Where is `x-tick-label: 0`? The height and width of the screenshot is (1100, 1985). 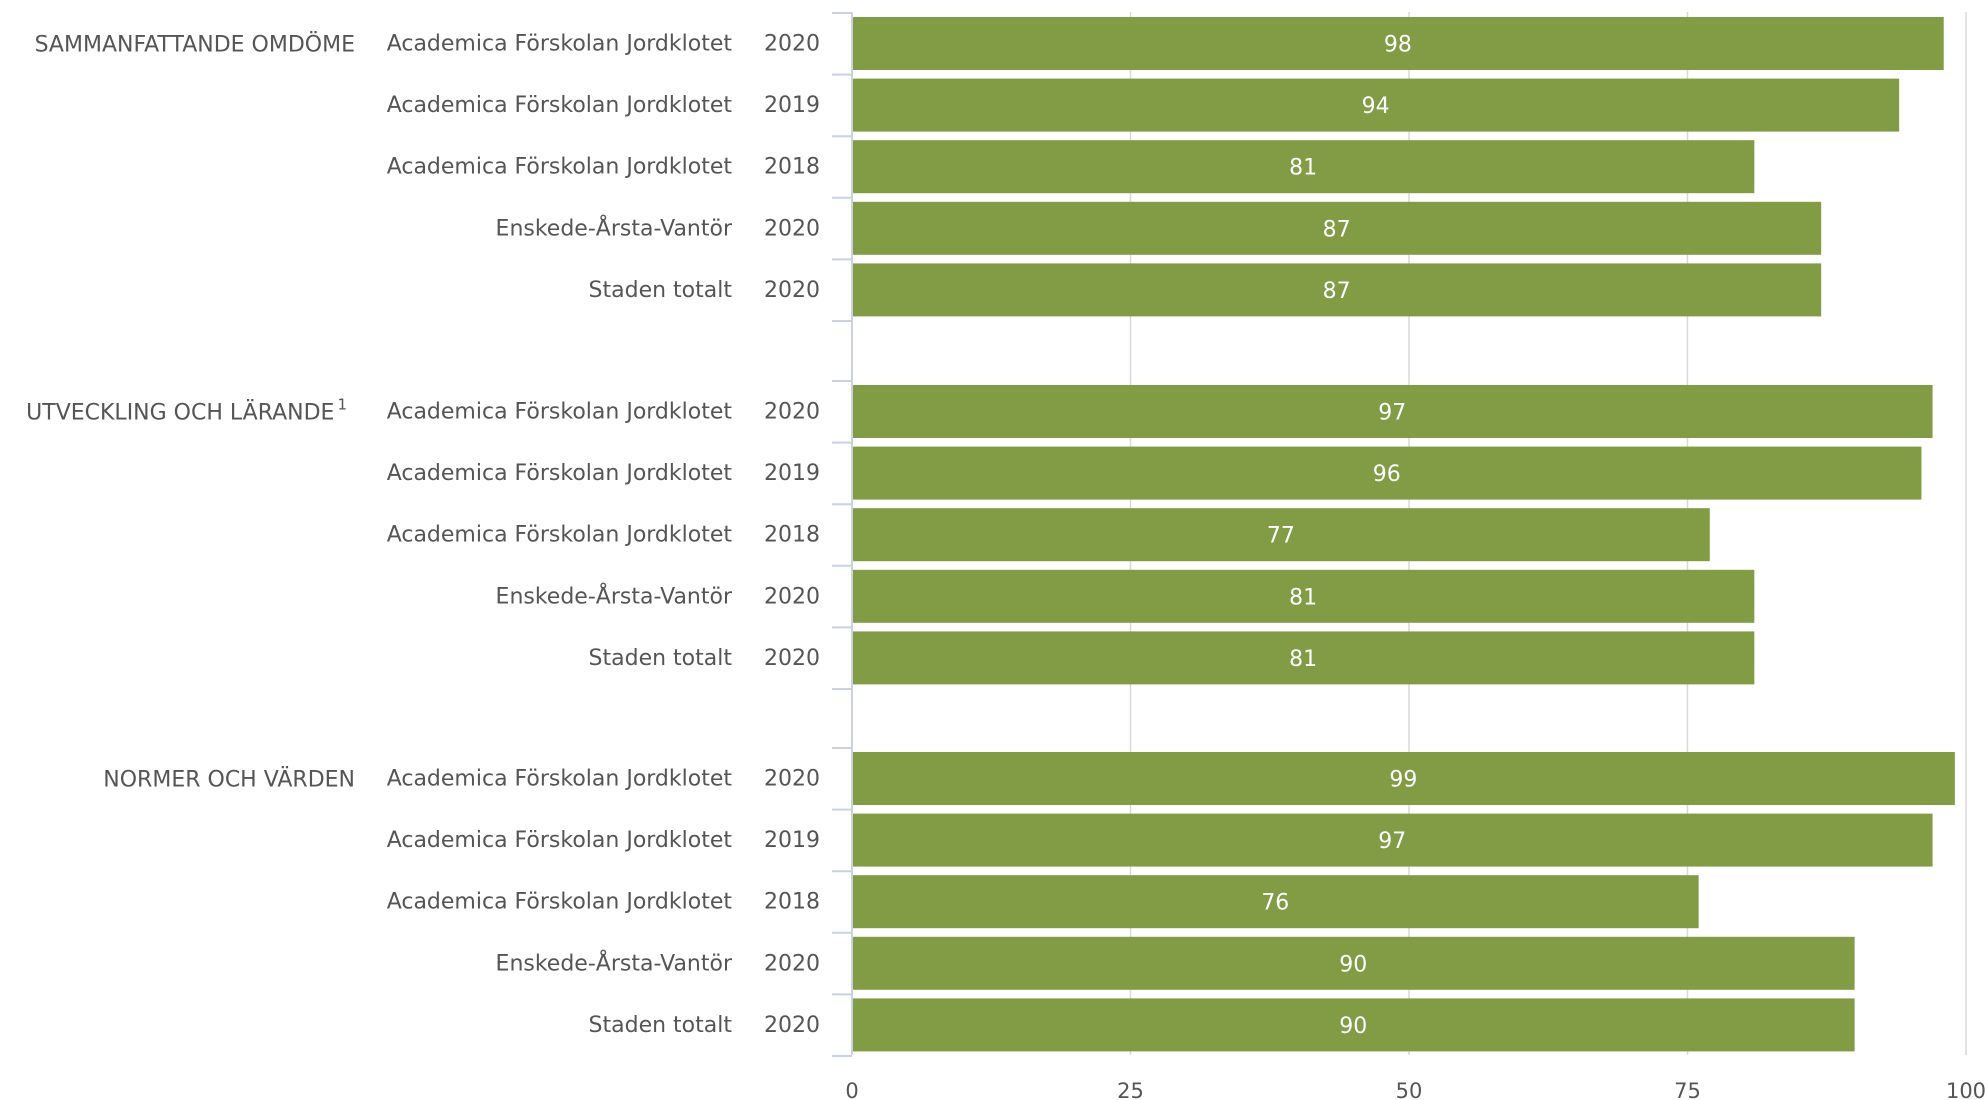 x-tick-label: 0 is located at coordinates (851, 1089).